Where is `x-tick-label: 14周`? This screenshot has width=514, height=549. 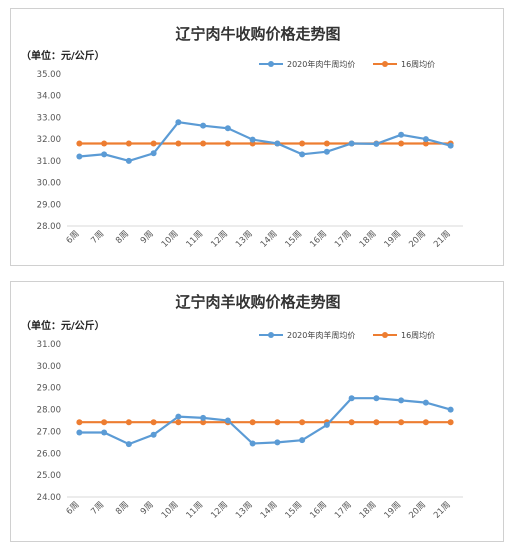
x-tick-label: 14周 is located at coordinates (269, 510).